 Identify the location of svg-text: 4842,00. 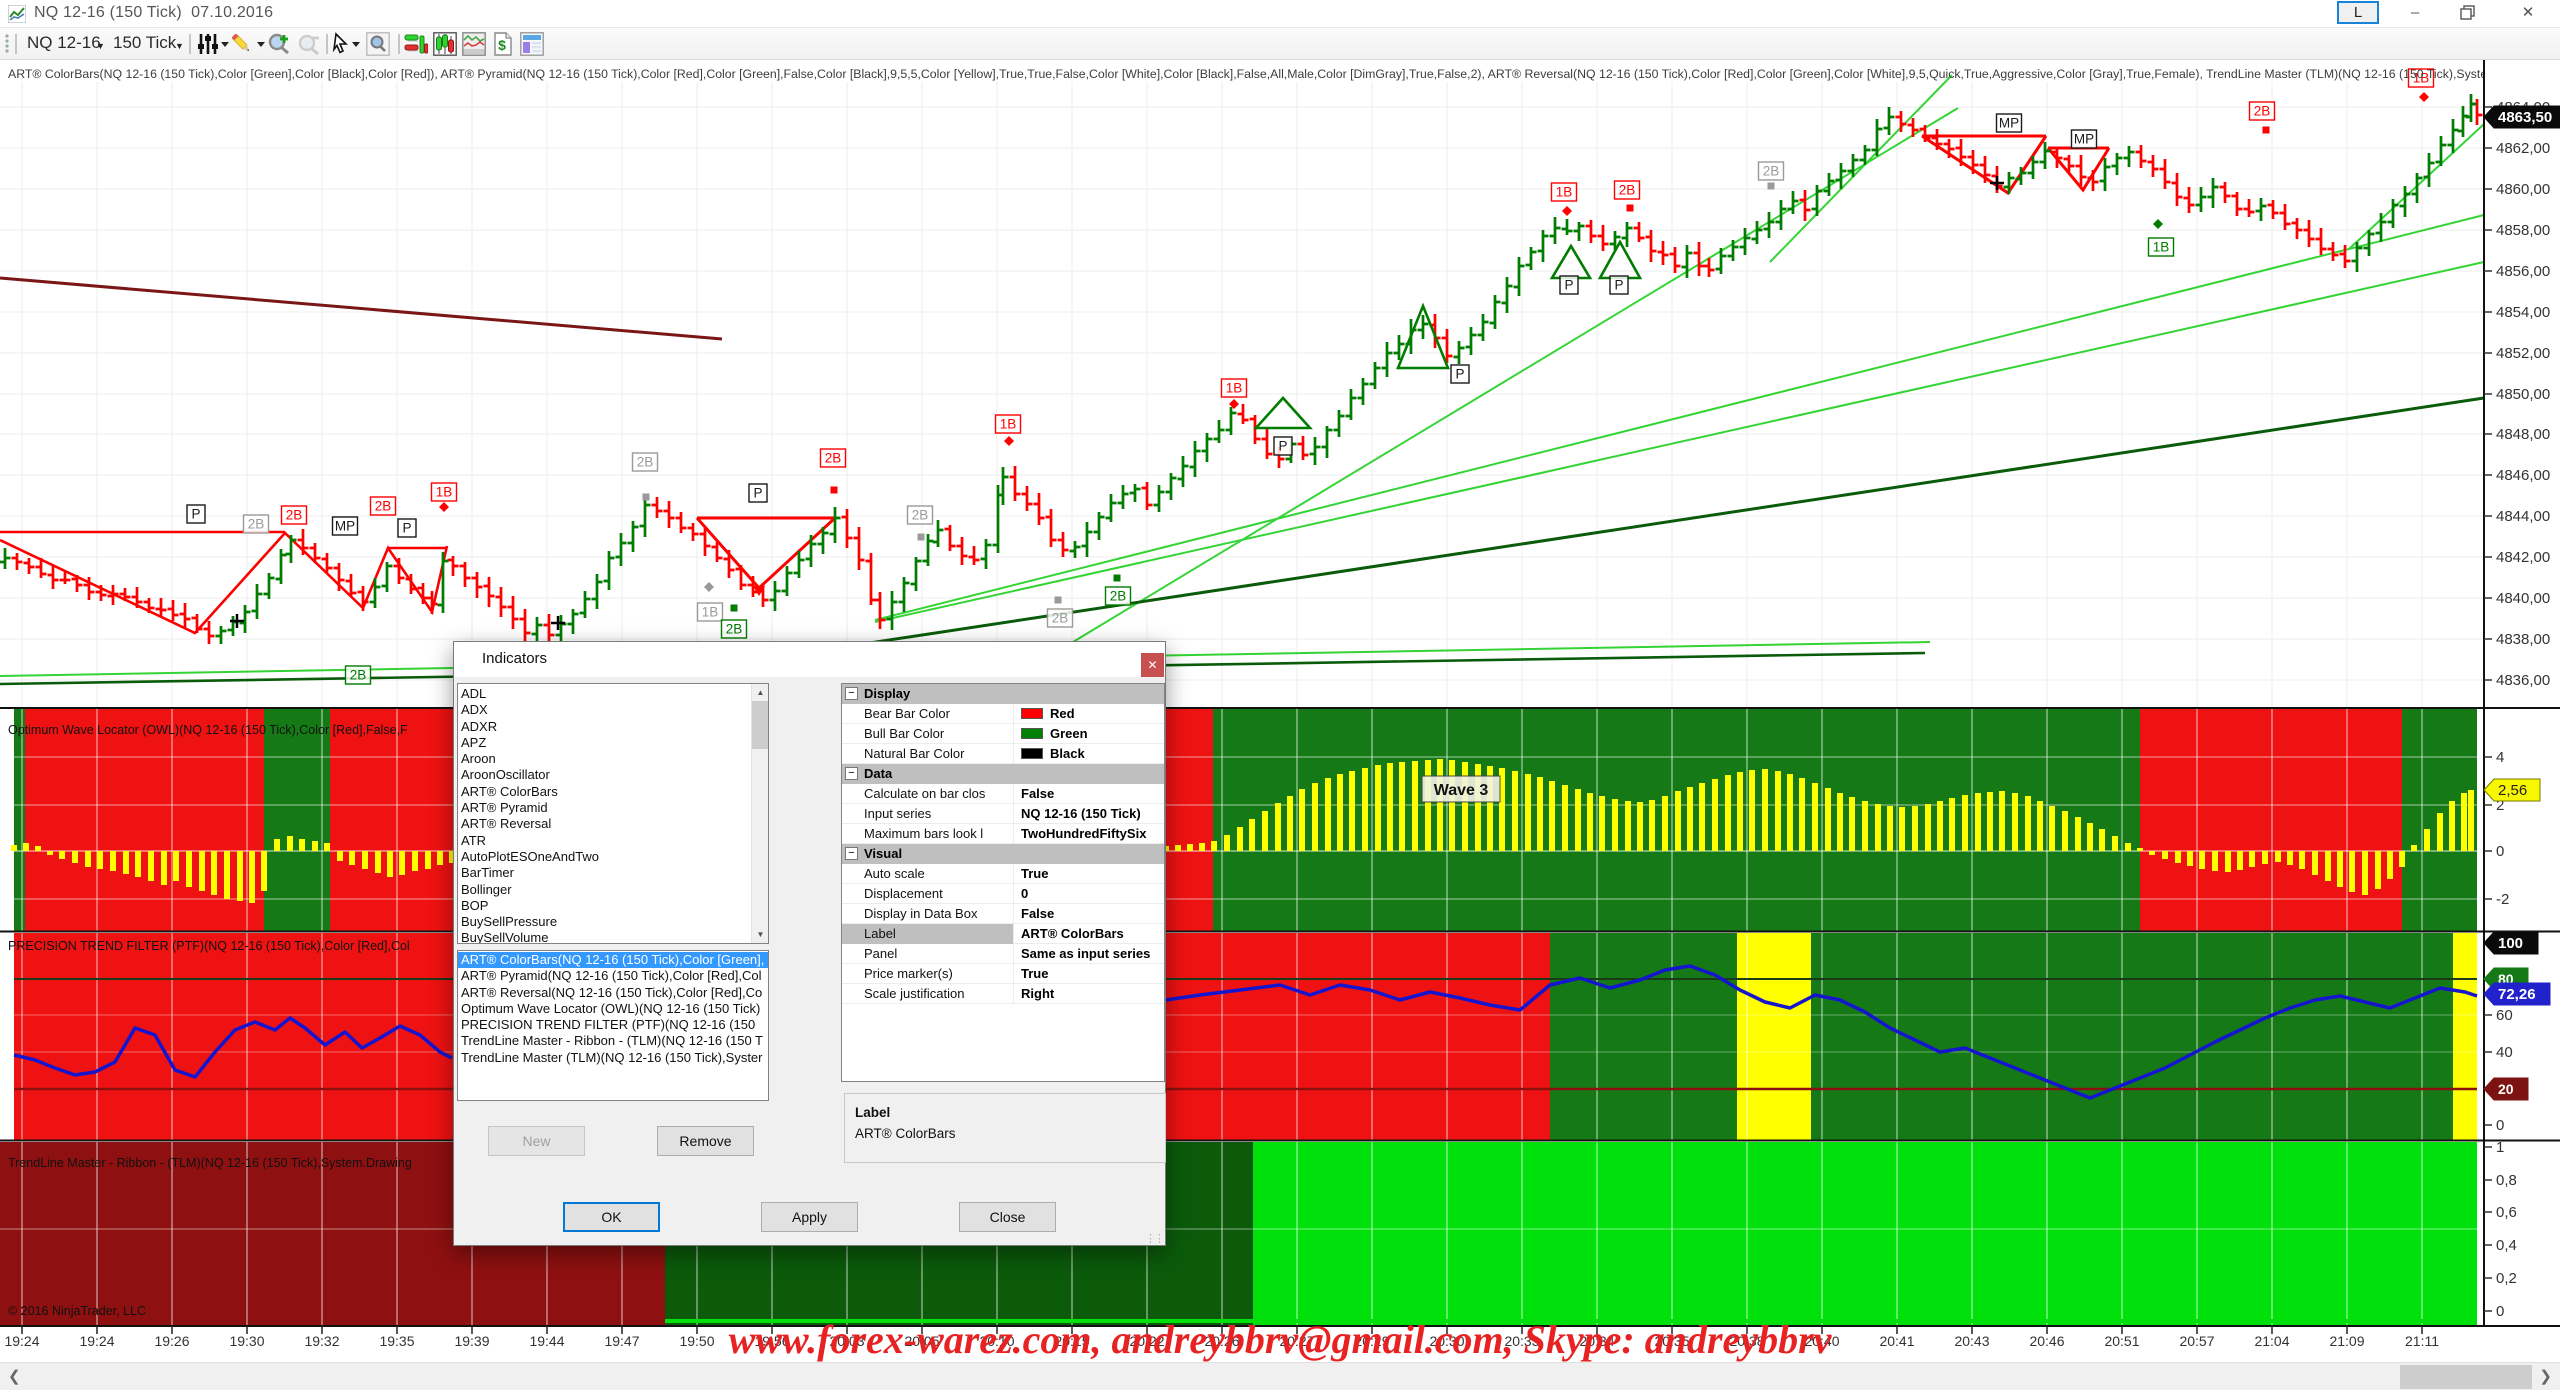
(2523, 557).